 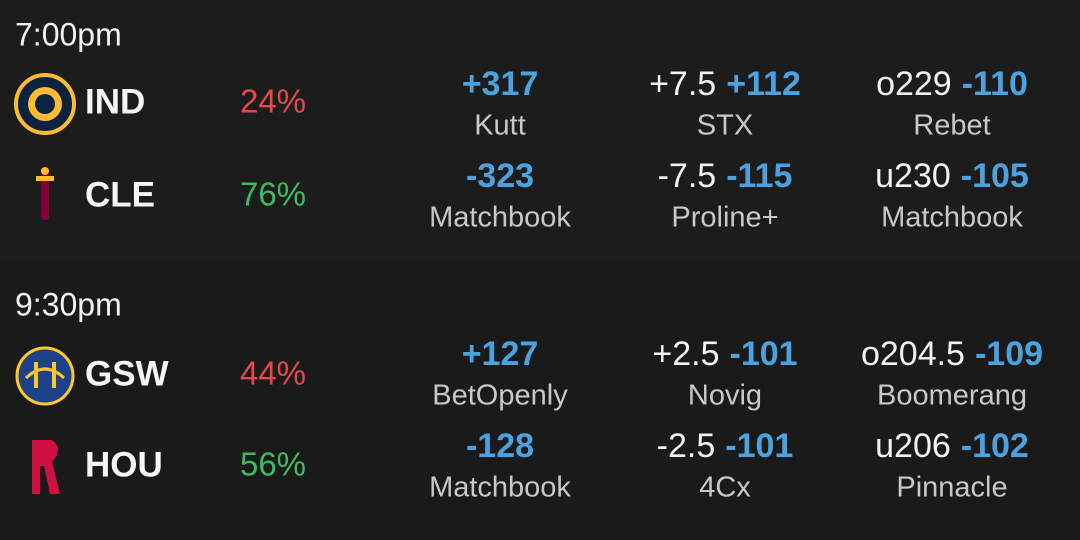 I want to click on moneyline-odds: -323, so click(x=500, y=176).